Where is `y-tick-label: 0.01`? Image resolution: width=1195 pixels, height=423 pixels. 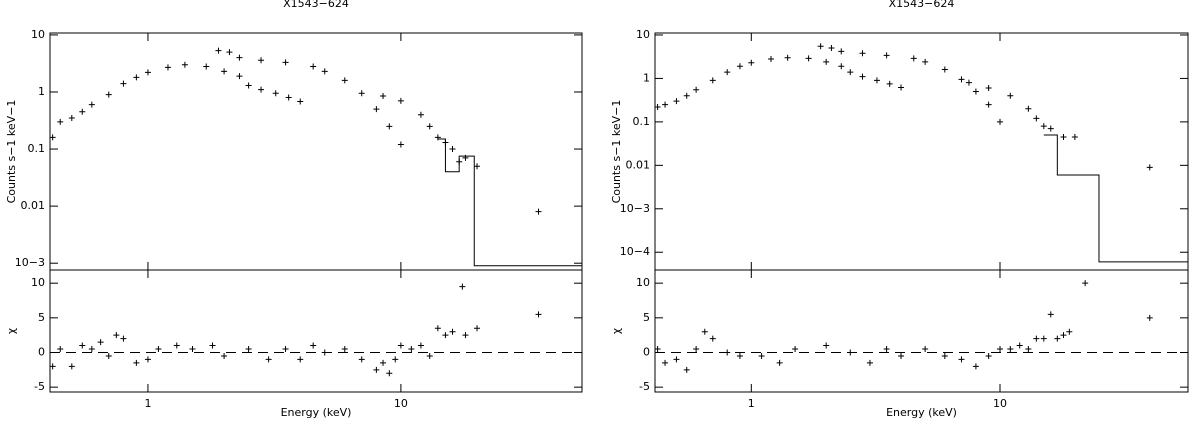
y-tick-label: 0.01 is located at coordinates (638, 164).